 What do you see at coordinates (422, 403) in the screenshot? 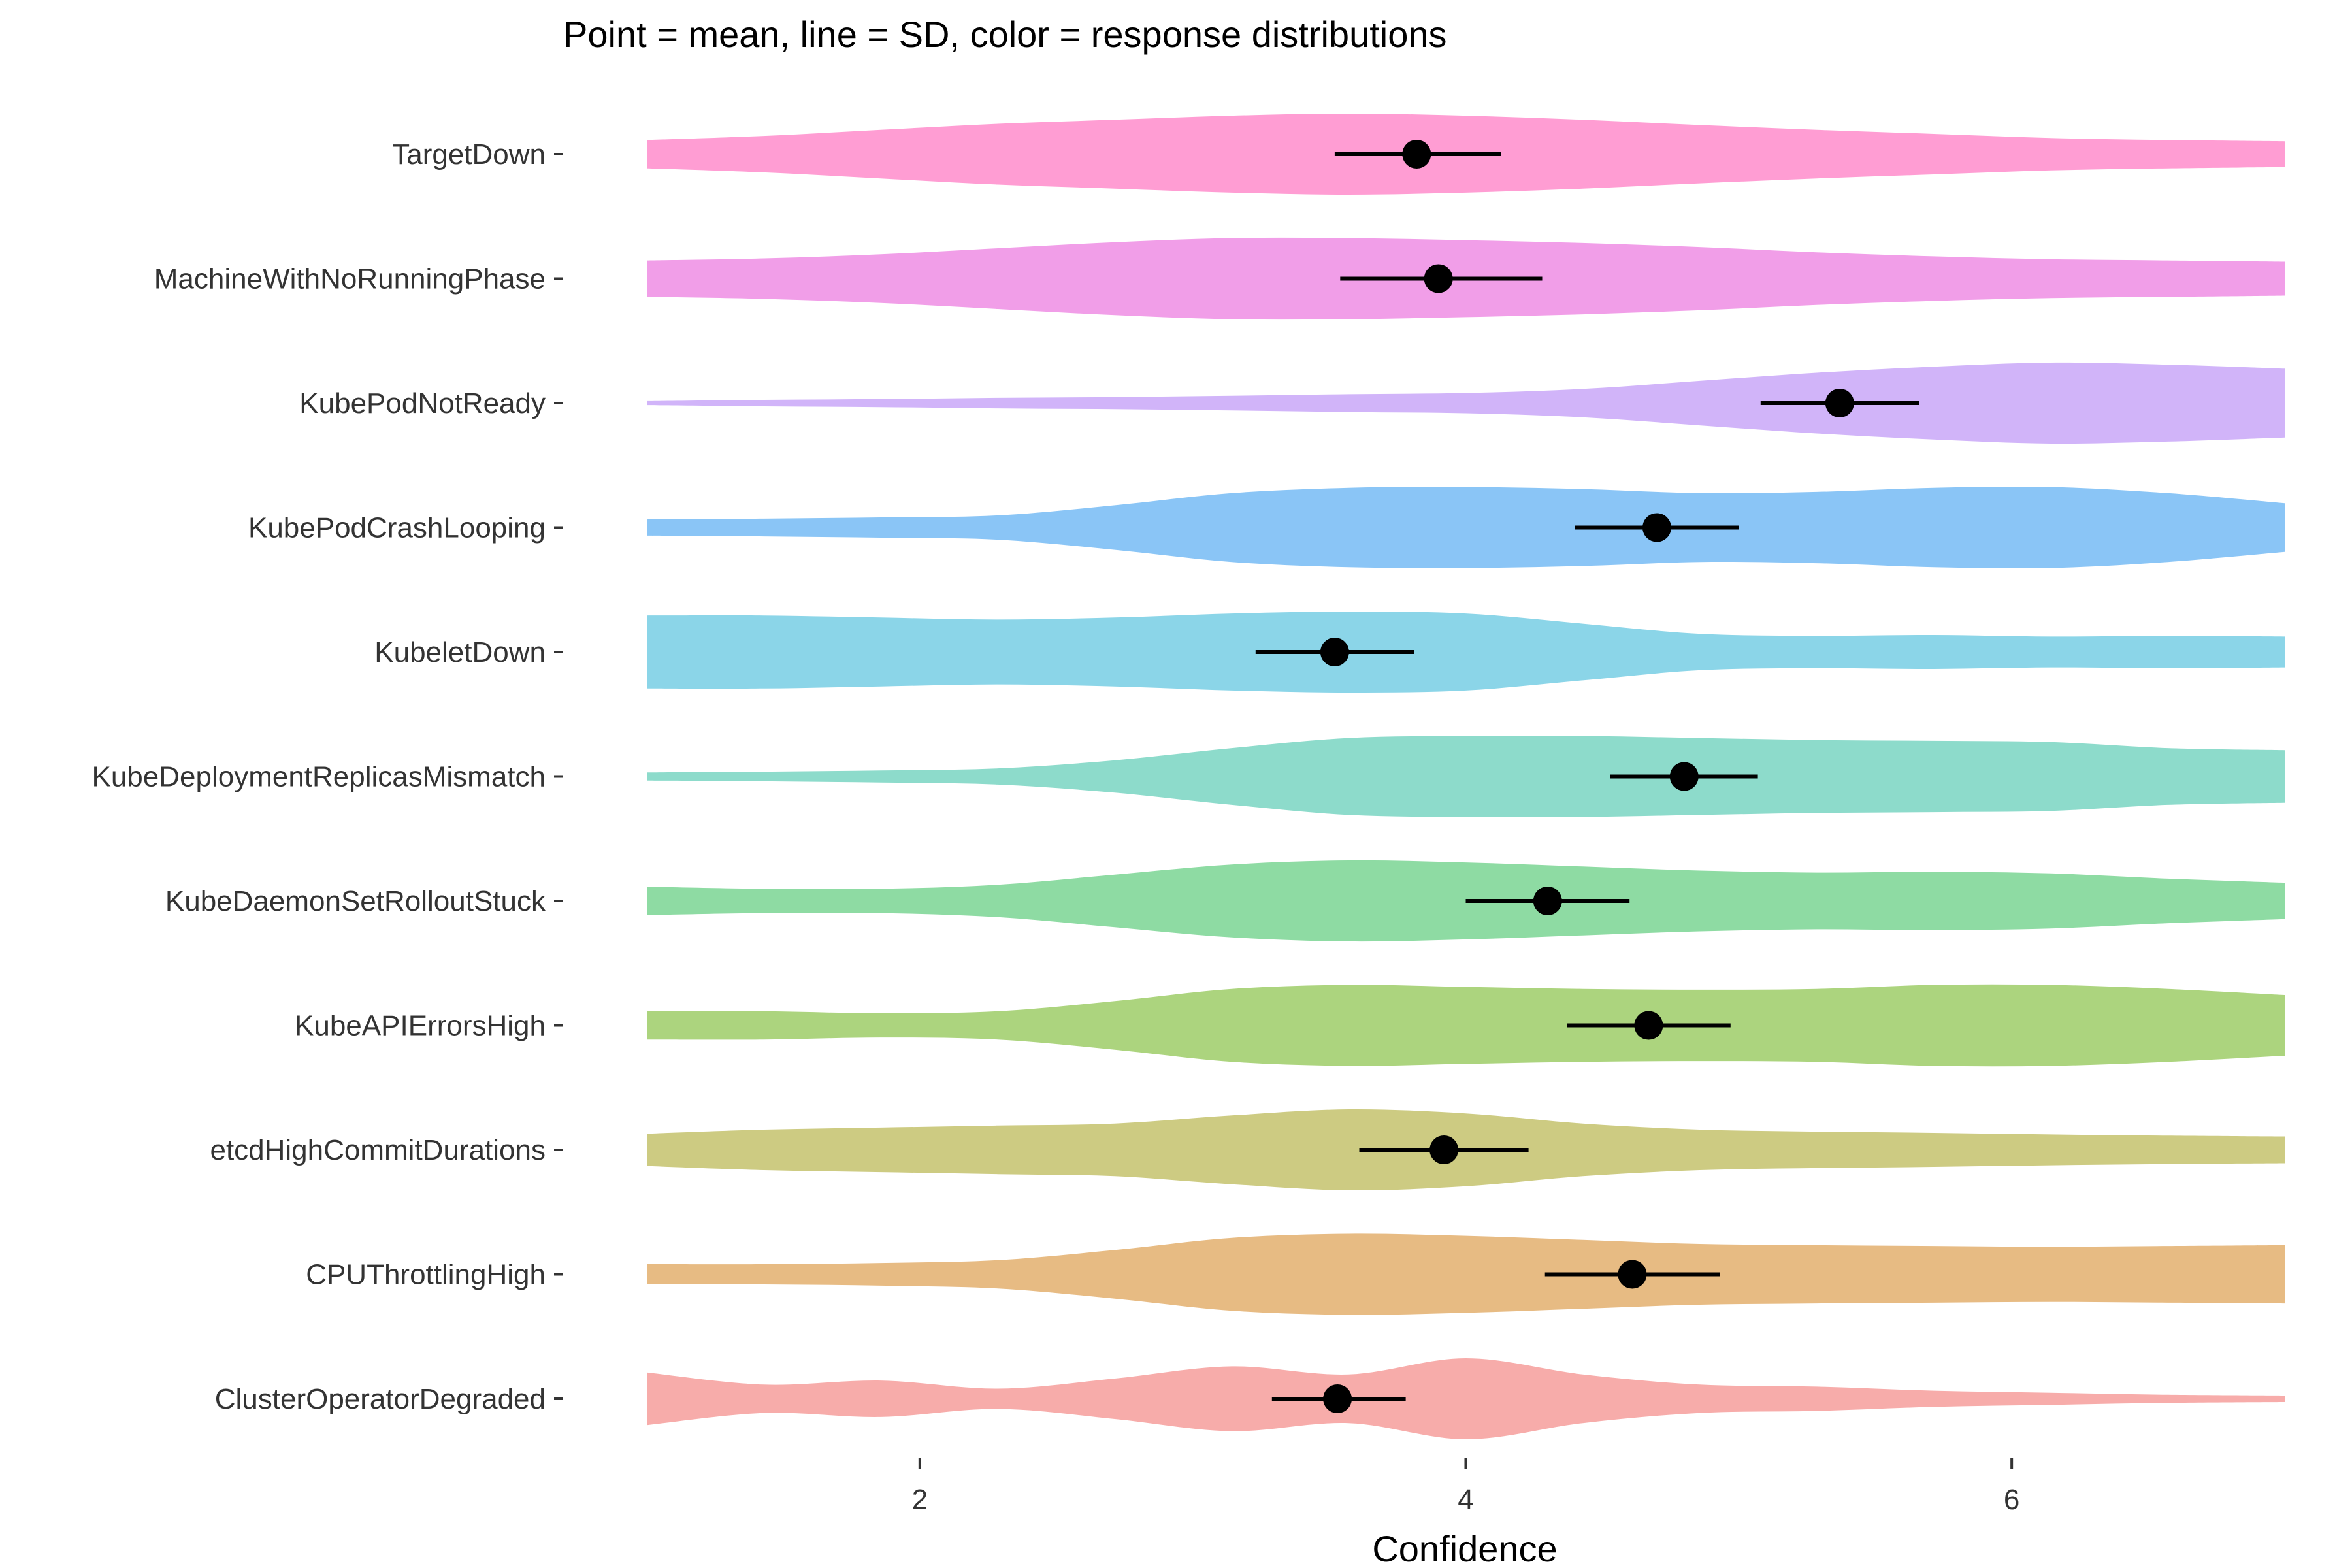
I see `y-tick-label: KubePodNotReady` at bounding box center [422, 403].